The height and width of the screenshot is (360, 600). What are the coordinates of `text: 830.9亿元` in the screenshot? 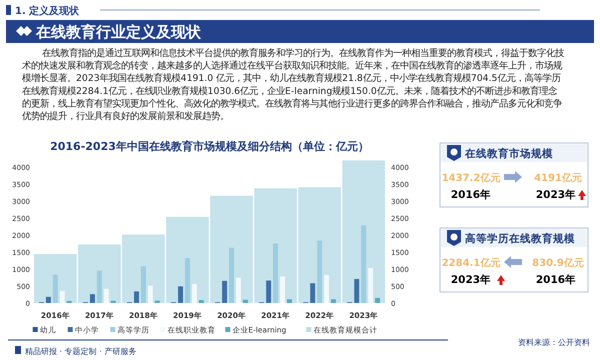 It's located at (558, 263).